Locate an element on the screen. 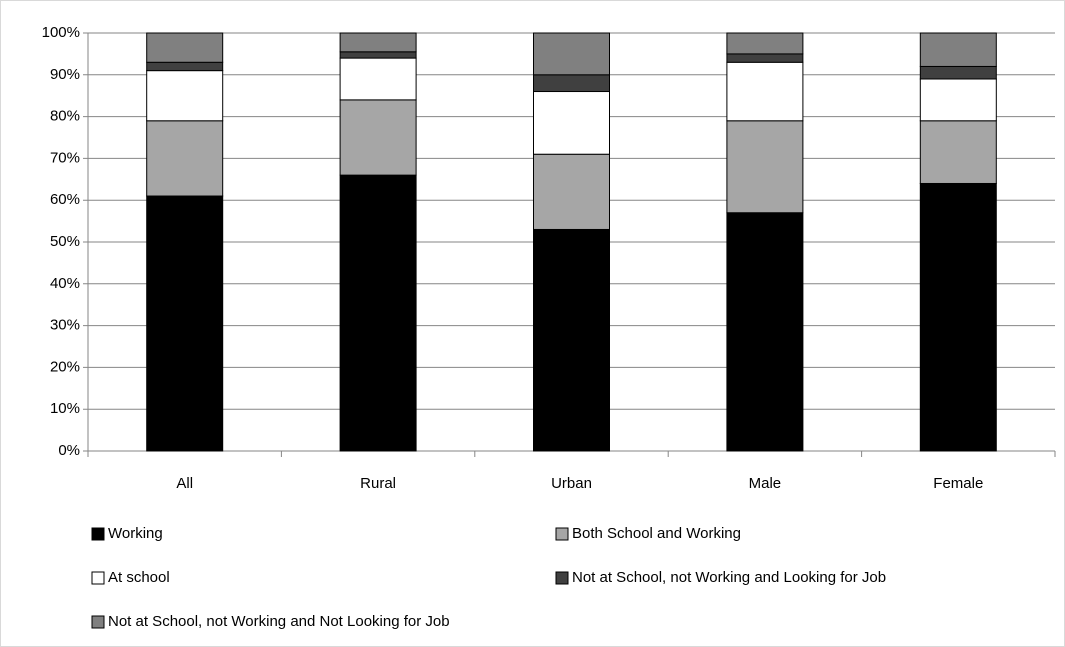 Image resolution: width=1065 pixels, height=647 pixels. y-tick-label: 100% is located at coordinates (61, 32).